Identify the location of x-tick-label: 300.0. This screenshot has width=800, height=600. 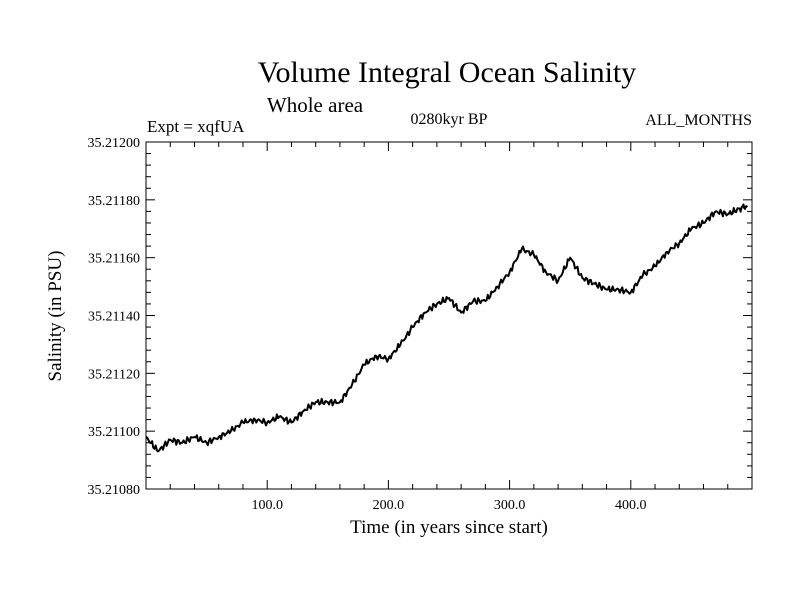
(510, 505).